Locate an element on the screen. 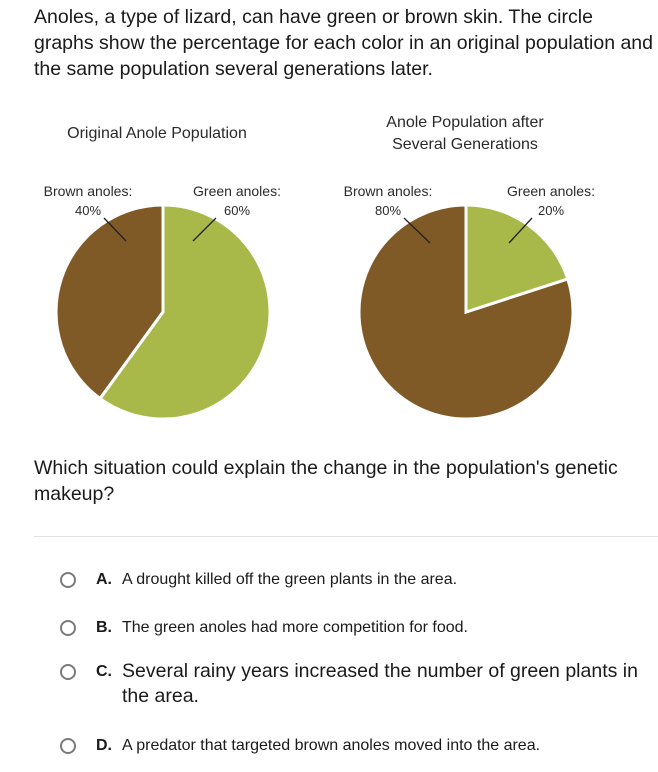  divider is located at coordinates (346, 536).